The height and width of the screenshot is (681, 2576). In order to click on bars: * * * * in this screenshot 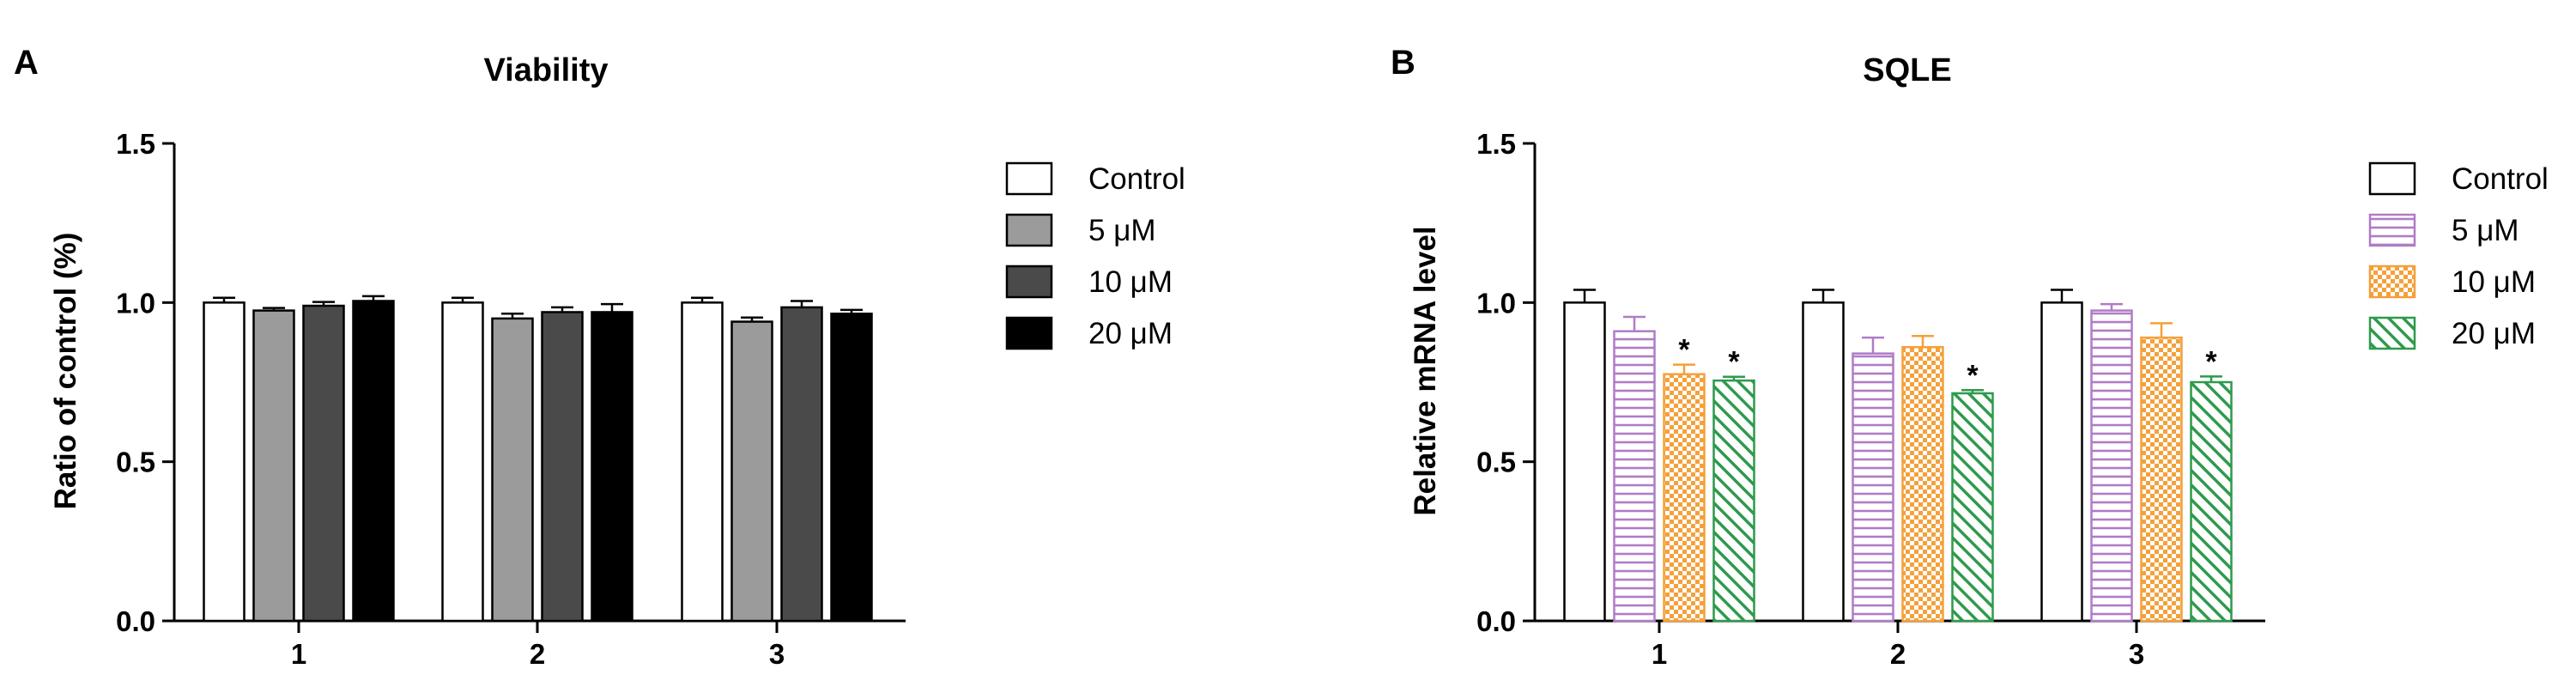, I will do `click(1898, 456)`.